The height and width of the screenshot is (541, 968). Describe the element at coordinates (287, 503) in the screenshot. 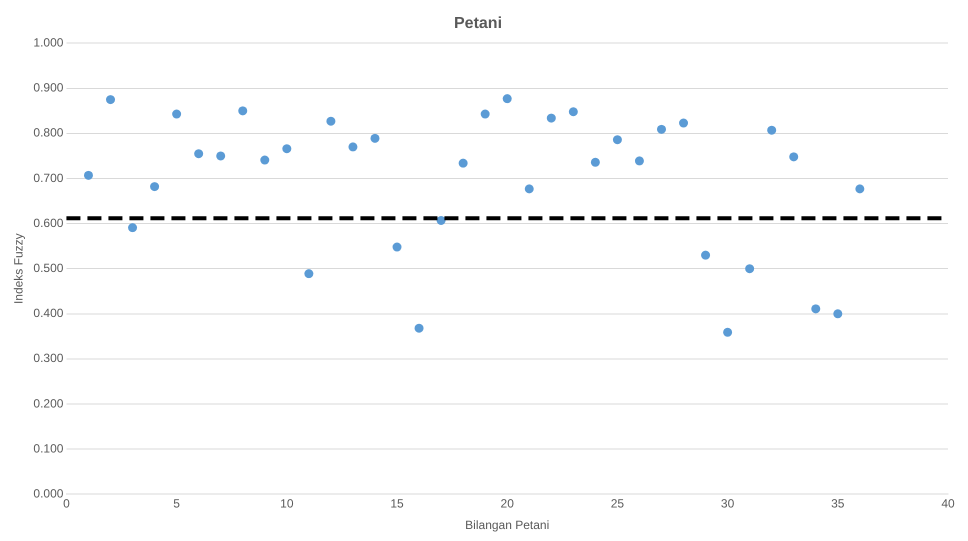

I see `x-tick-label: 10` at that location.